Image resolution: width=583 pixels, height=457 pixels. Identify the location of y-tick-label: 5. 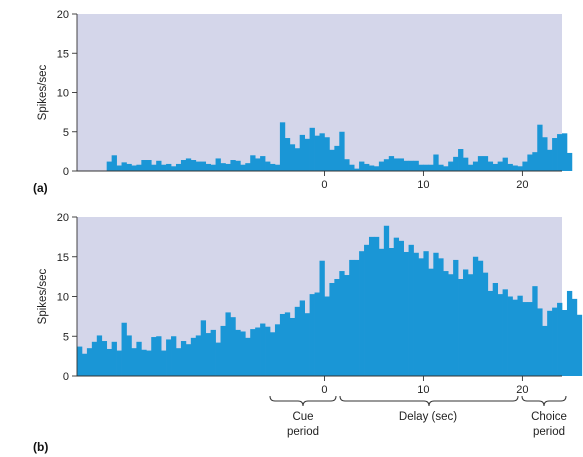
(66, 133).